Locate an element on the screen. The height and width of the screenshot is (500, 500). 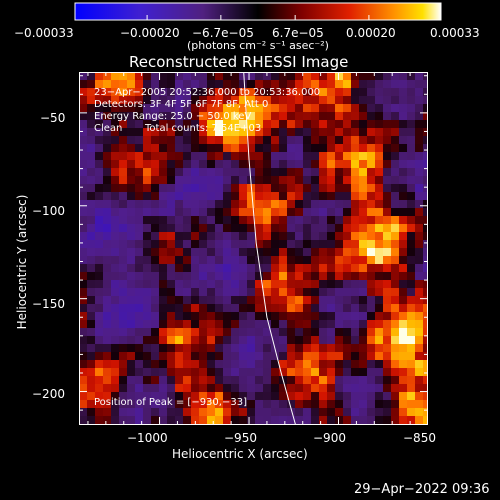
colorbar-tick-label: 6.7e−05 is located at coordinates (298, 33).